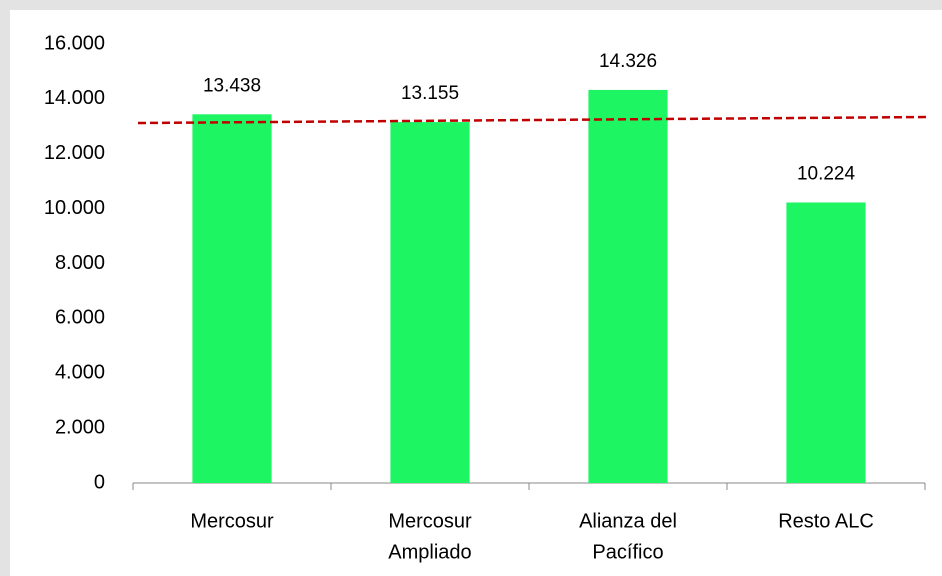 The width and height of the screenshot is (942, 576). I want to click on x-tick-label: Pacífico, so click(627, 552).